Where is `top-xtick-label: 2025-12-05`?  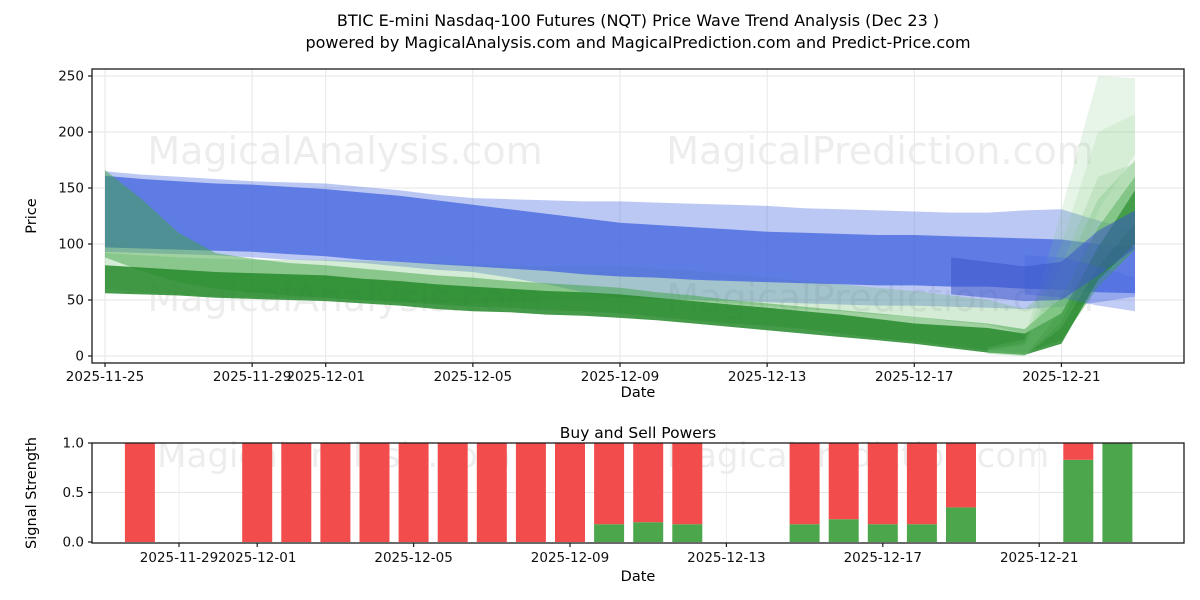 top-xtick-label: 2025-12-05 is located at coordinates (473, 377).